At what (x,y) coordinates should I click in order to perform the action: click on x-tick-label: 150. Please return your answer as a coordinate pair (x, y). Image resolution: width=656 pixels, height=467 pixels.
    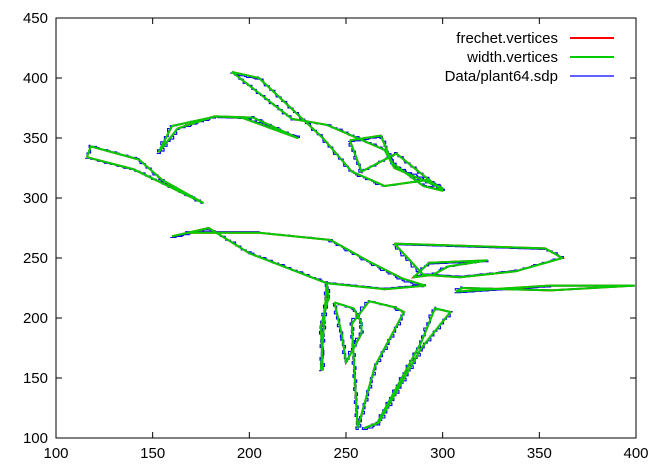
    Looking at the image, I should click on (152, 453).